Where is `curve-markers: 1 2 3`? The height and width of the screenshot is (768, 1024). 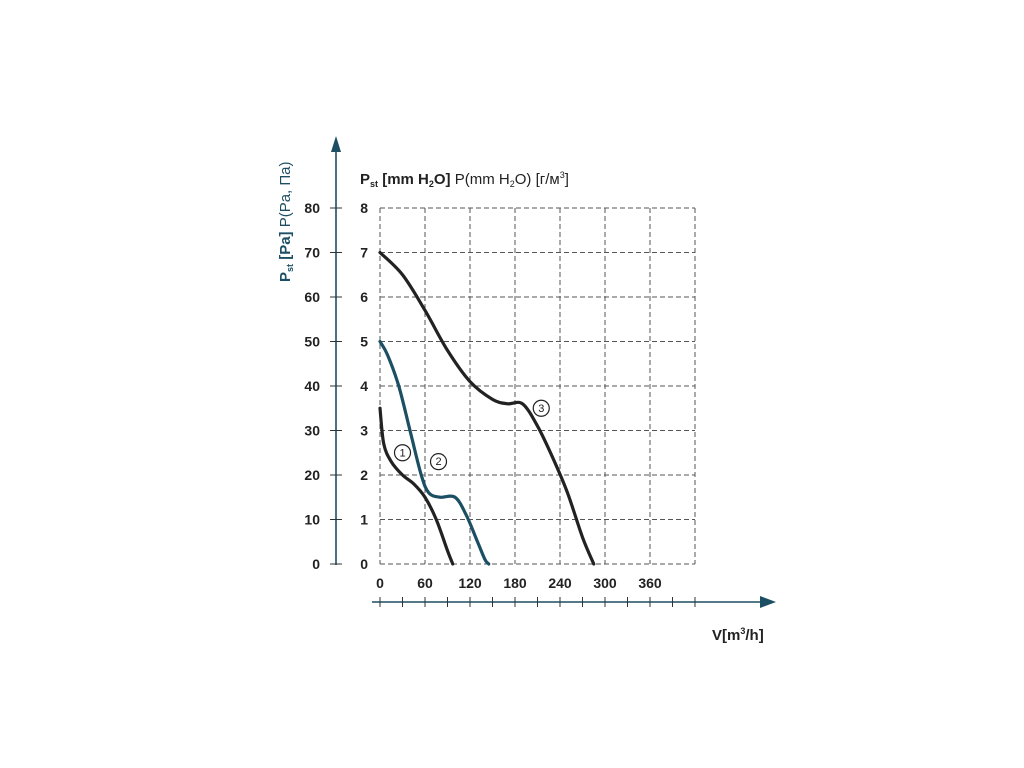
curve-markers: 1 2 3 is located at coordinates (471, 435).